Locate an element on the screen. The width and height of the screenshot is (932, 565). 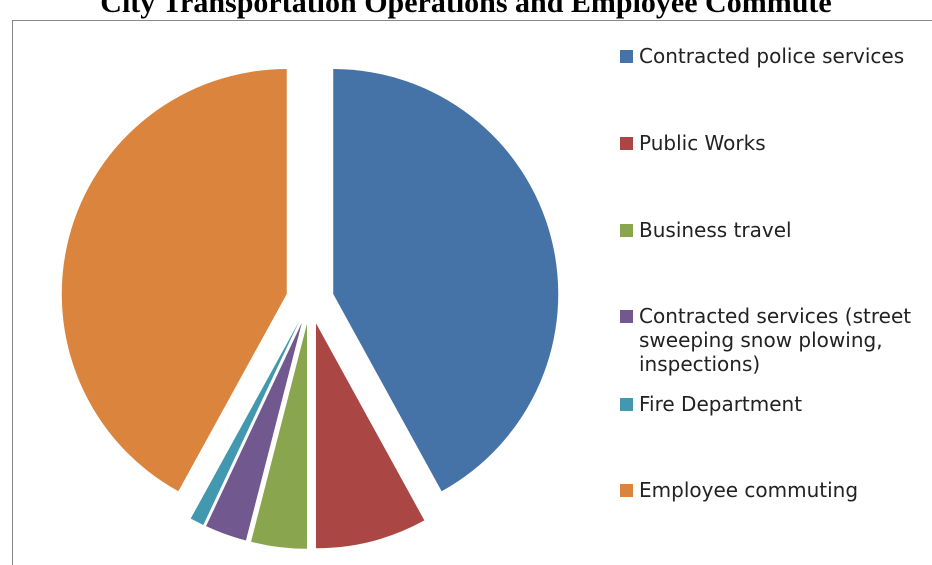
legend-label: Contracted police services is located at coordinates (772, 56).